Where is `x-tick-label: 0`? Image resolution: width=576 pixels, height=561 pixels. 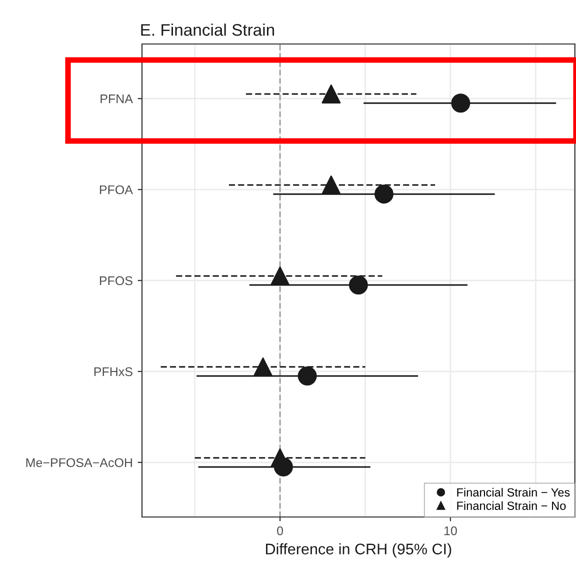
x-tick-label: 0 is located at coordinates (280, 531).